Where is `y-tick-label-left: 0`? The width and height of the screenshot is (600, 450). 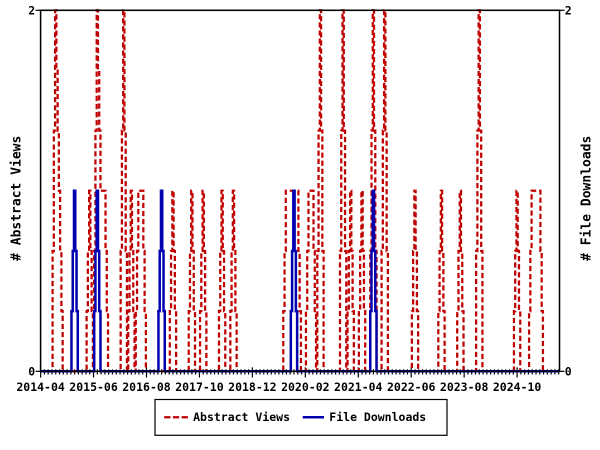
y-tick-label-left: 0 is located at coordinates (31, 371).